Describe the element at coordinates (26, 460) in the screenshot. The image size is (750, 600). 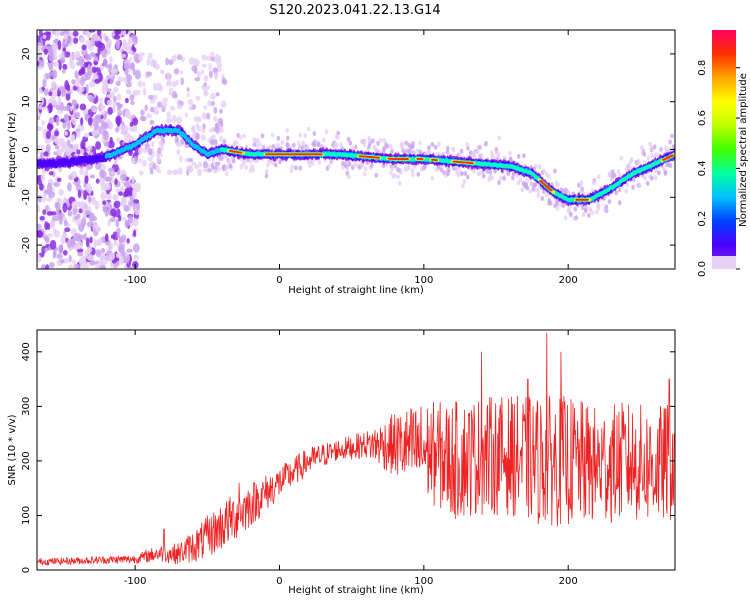
I see `y-tick-label: 200` at that location.